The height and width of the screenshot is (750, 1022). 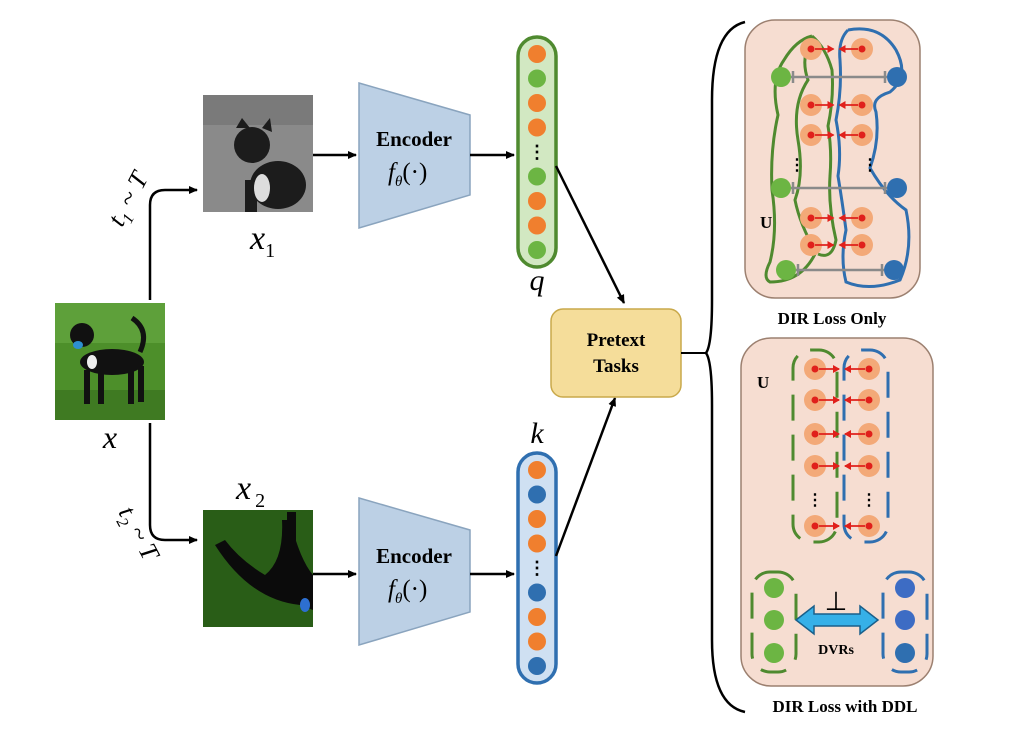 What do you see at coordinates (616, 353) in the screenshot?
I see `pretext-tasks-box: Pretext Tasks` at bounding box center [616, 353].